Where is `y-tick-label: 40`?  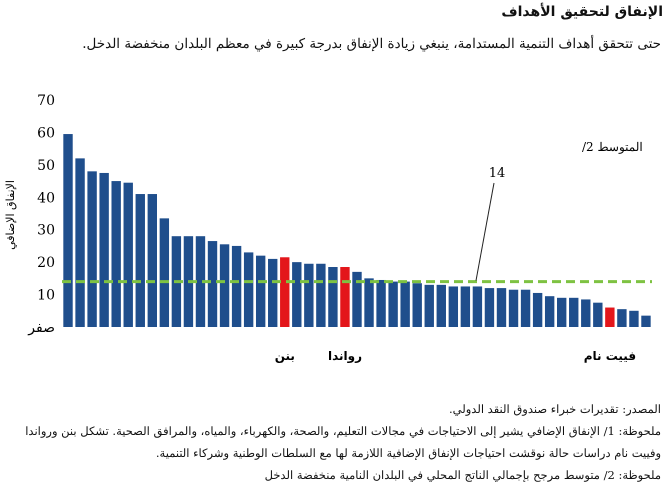
y-tick-label: 40 is located at coordinates (46, 198).